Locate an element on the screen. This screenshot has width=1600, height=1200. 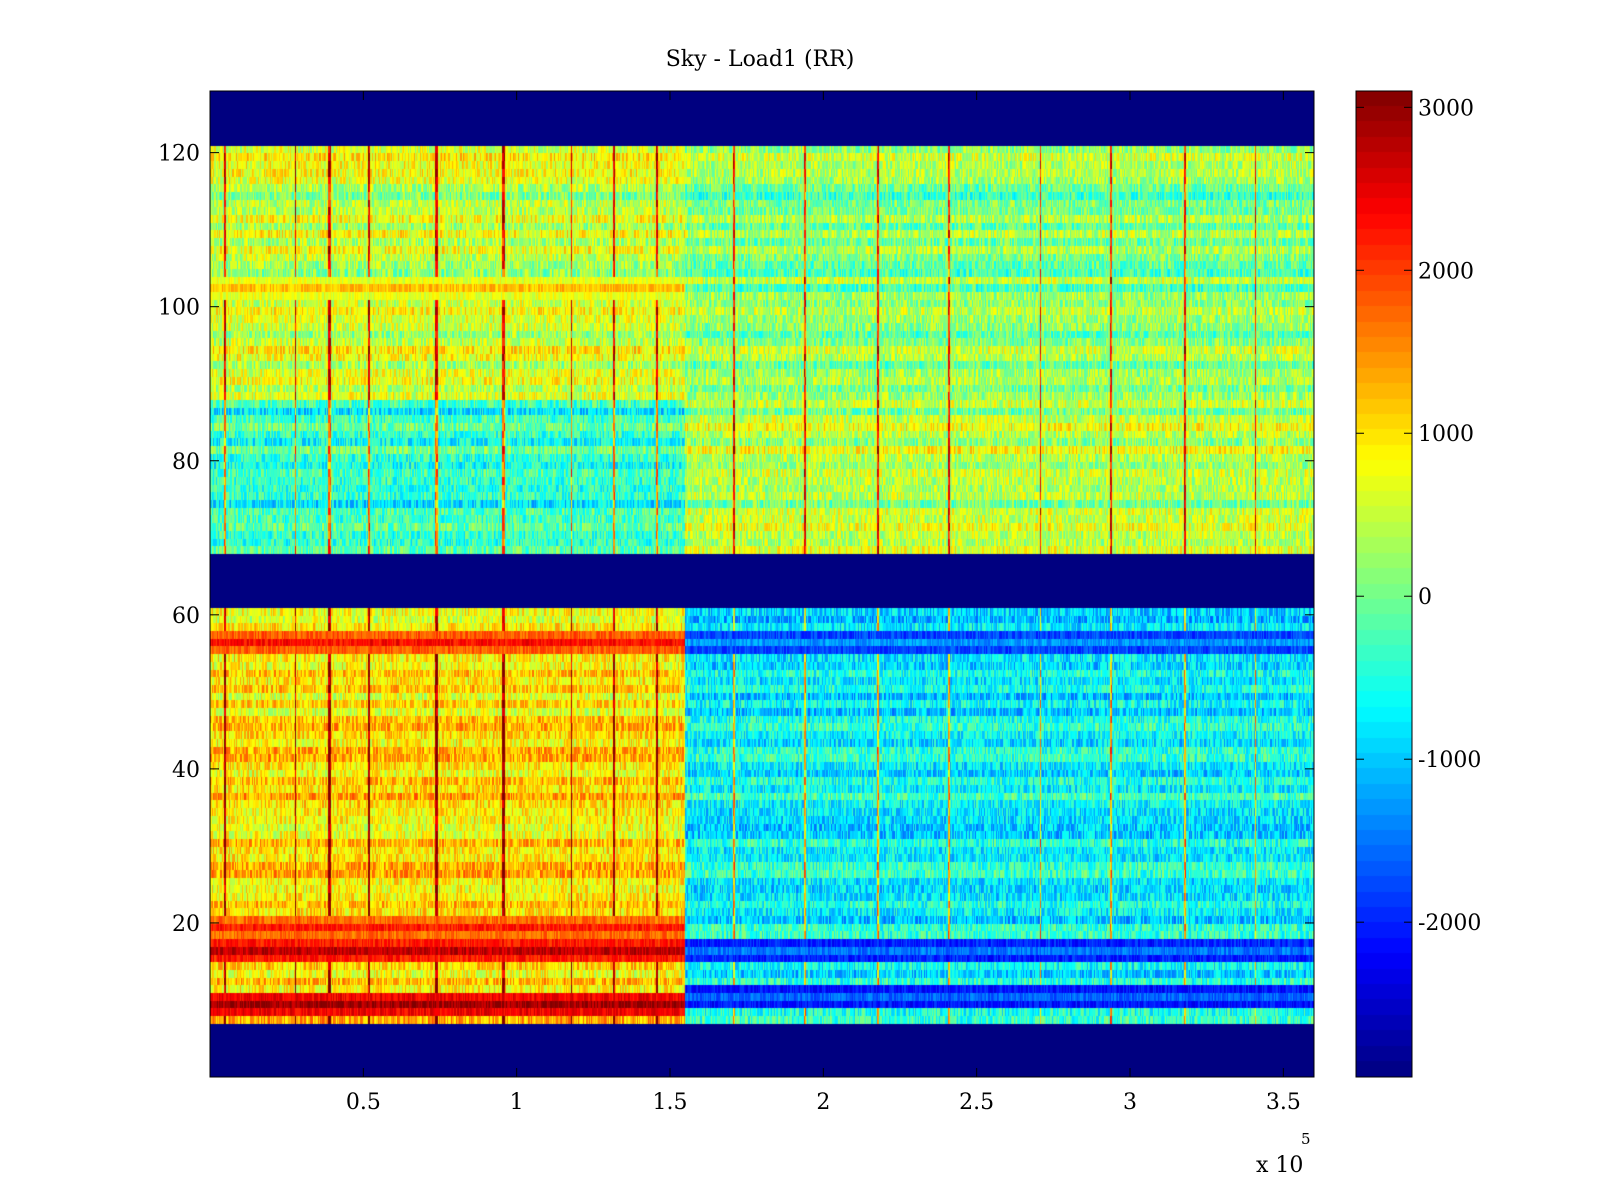
x-tick-label: 1.5 is located at coordinates (670, 1102).